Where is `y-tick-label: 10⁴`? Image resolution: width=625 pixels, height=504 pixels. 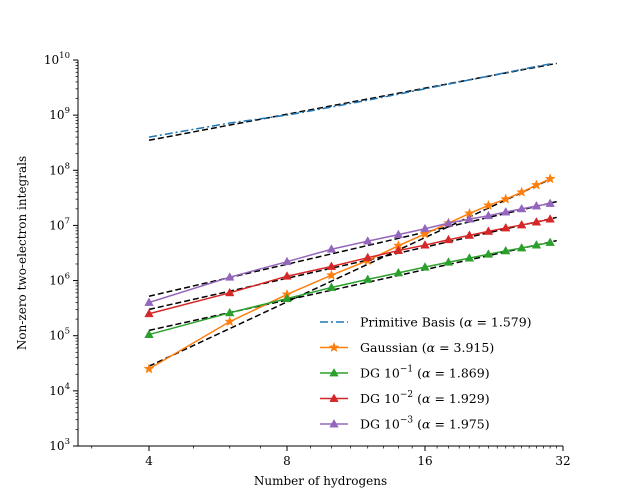
y-tick-label: 10⁴ is located at coordinates (59, 390).